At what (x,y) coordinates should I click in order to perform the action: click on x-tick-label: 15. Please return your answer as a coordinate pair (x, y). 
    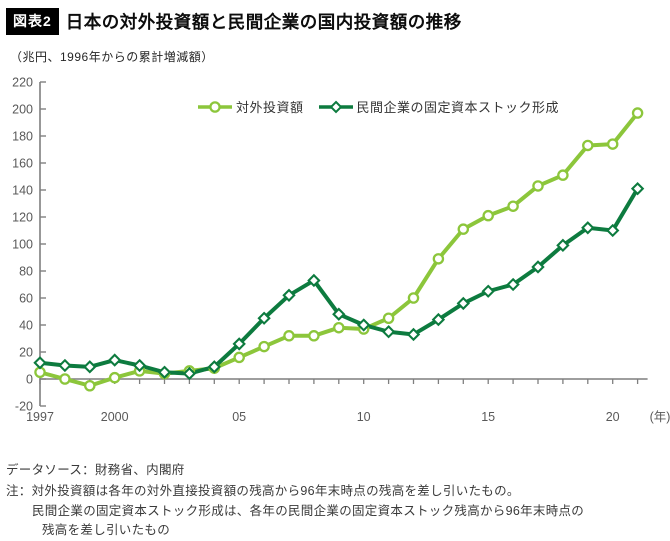
    Looking at the image, I should click on (488, 417).